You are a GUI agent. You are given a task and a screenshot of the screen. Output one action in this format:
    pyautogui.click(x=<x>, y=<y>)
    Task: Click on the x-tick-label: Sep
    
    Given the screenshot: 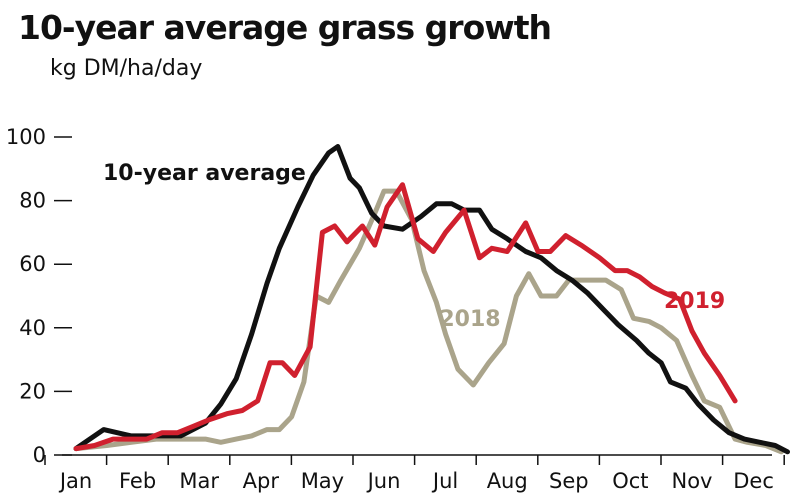 What is the action you would take?
    pyautogui.click(x=569, y=481)
    